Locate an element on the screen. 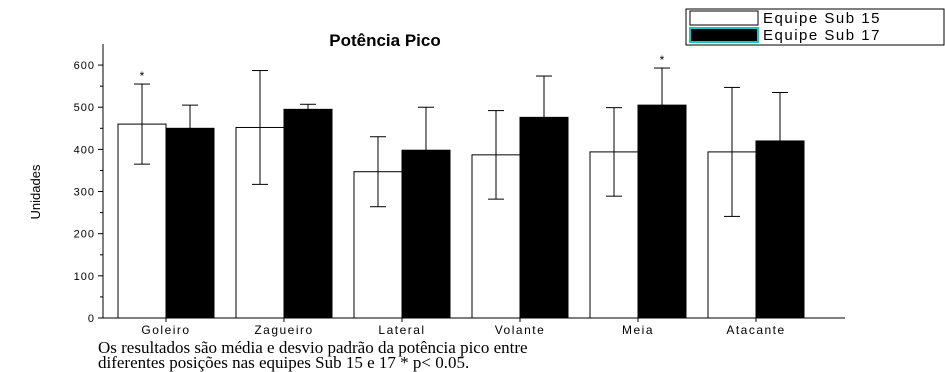 The width and height of the screenshot is (945, 372). y-axis-label: Unidades is located at coordinates (35, 191).